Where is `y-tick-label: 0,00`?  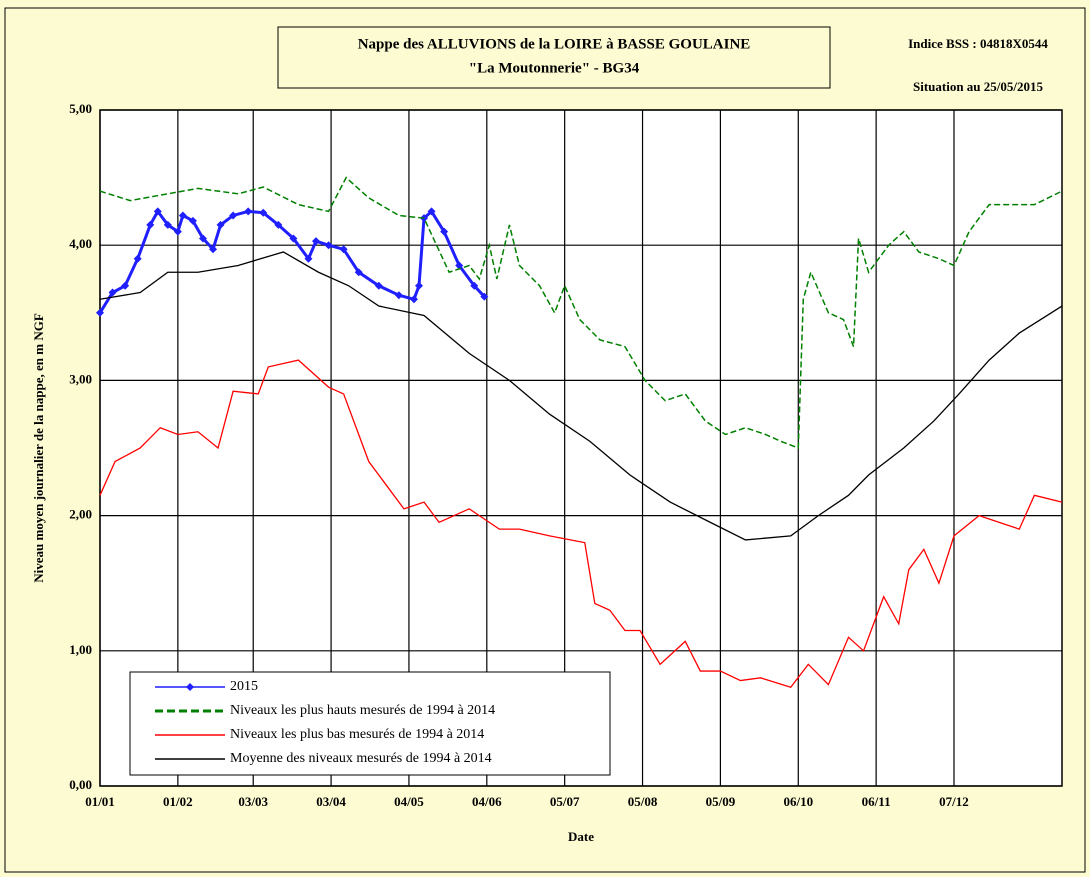
y-tick-label: 0,00 is located at coordinates (80, 784).